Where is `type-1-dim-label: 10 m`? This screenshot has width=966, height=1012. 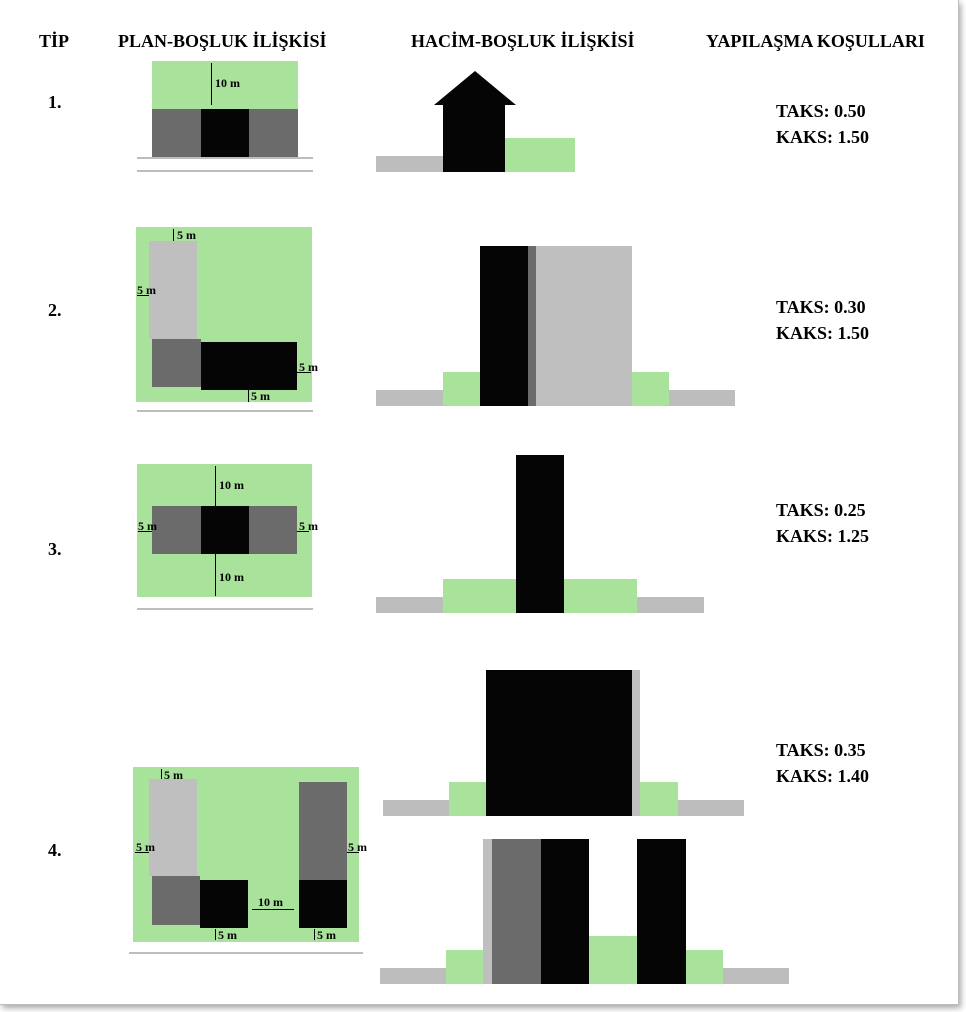 type-1-dim-label: 10 m is located at coordinates (227, 83).